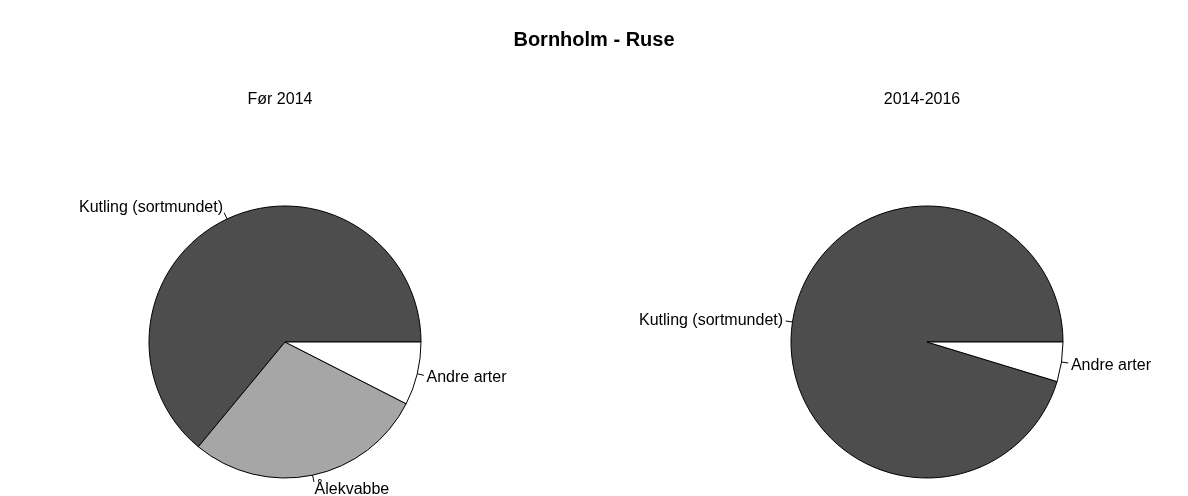 The width and height of the screenshot is (1188, 496). What do you see at coordinates (594, 39) in the screenshot?
I see `text: Bornholm - Ruse` at bounding box center [594, 39].